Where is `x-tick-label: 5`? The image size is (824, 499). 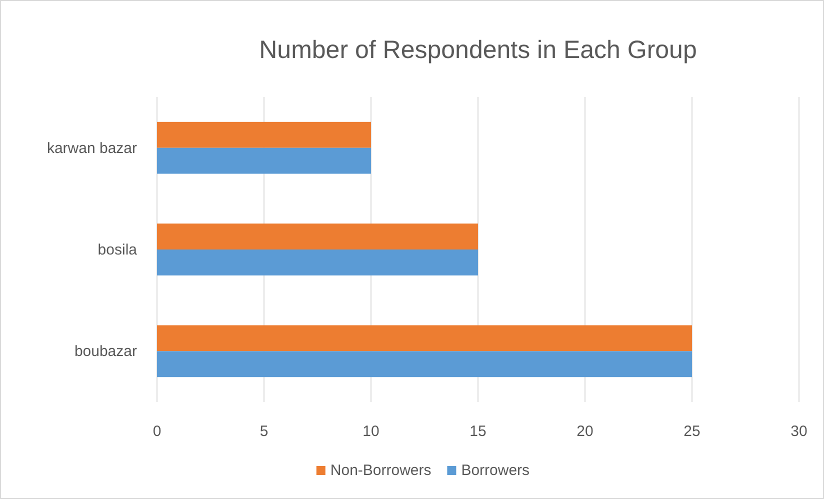
x-tick-label: 5 is located at coordinates (264, 431).